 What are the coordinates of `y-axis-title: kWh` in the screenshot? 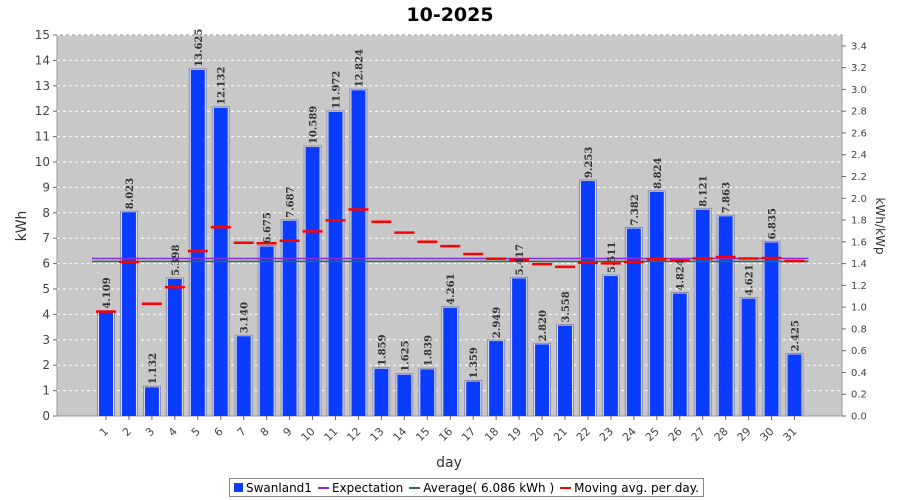 It's located at (22, 226).